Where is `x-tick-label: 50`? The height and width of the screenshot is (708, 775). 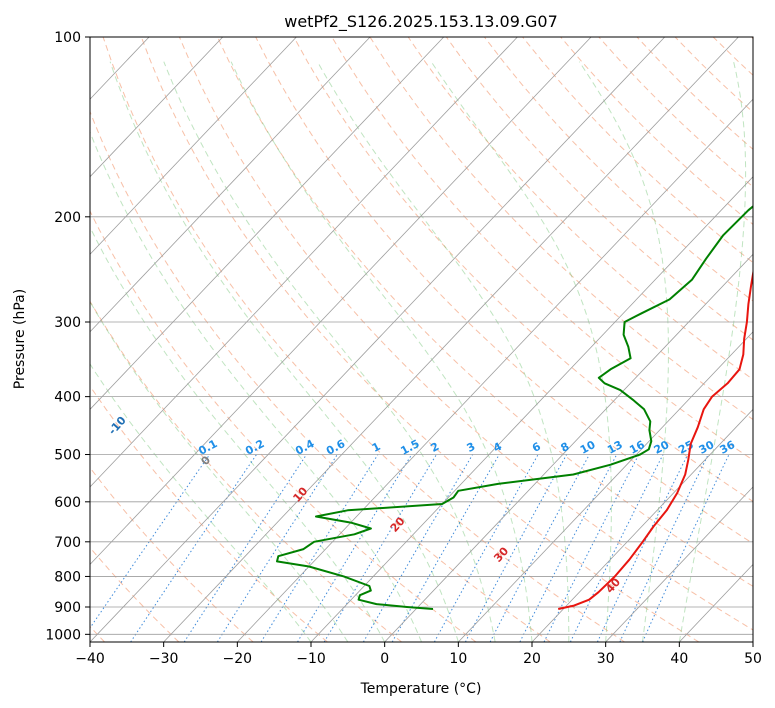
x-tick-label: 50 is located at coordinates (753, 659).